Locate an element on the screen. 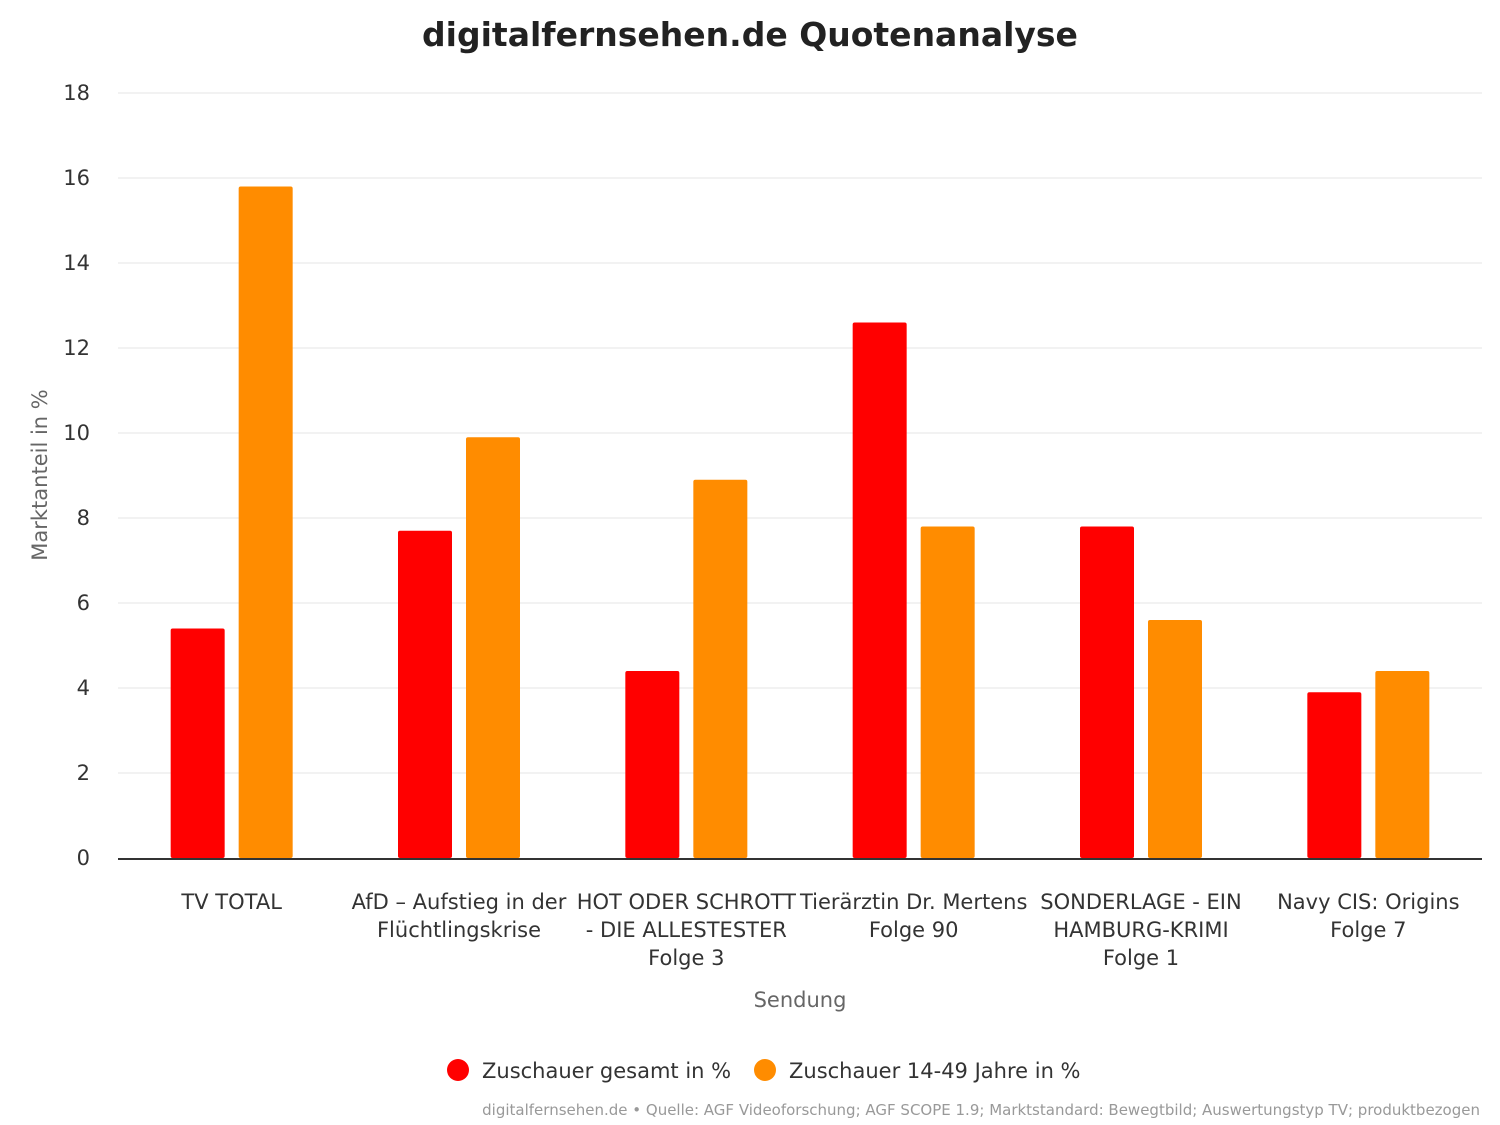 Image resolution: width=1500 pixels, height=1125 pixels. x-category-label: Navy CIS: Origins Folge 7 is located at coordinates (1368, 916).